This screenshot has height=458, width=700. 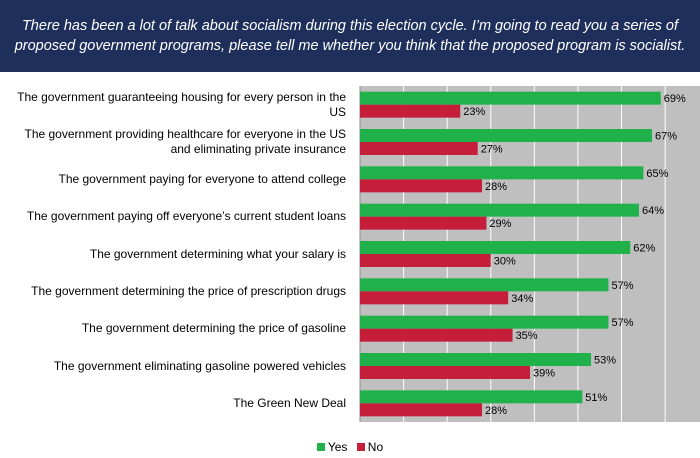 What do you see at coordinates (505, 262) in the screenshot?
I see `data-label-no: 30%` at bounding box center [505, 262].